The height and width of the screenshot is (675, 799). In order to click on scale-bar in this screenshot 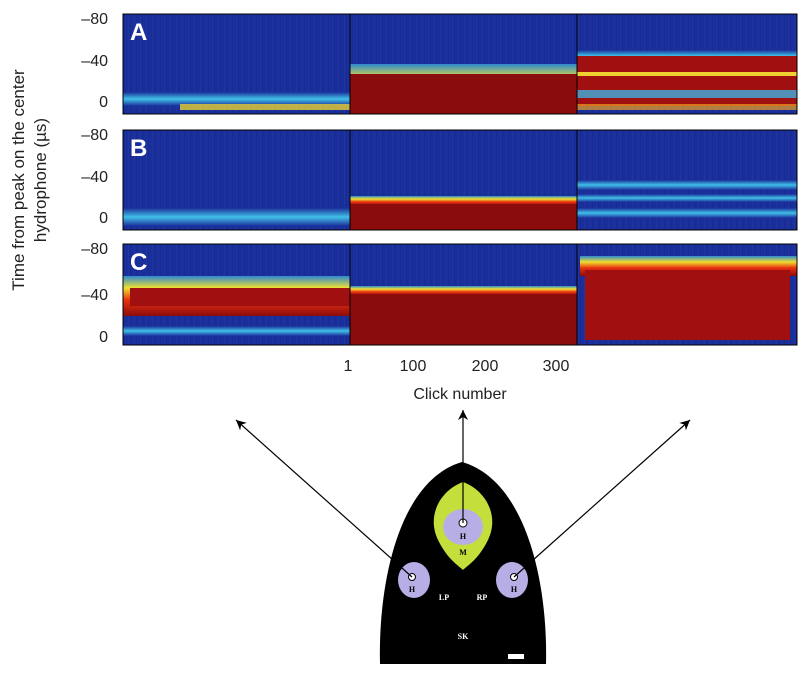, I will do `click(516, 656)`.